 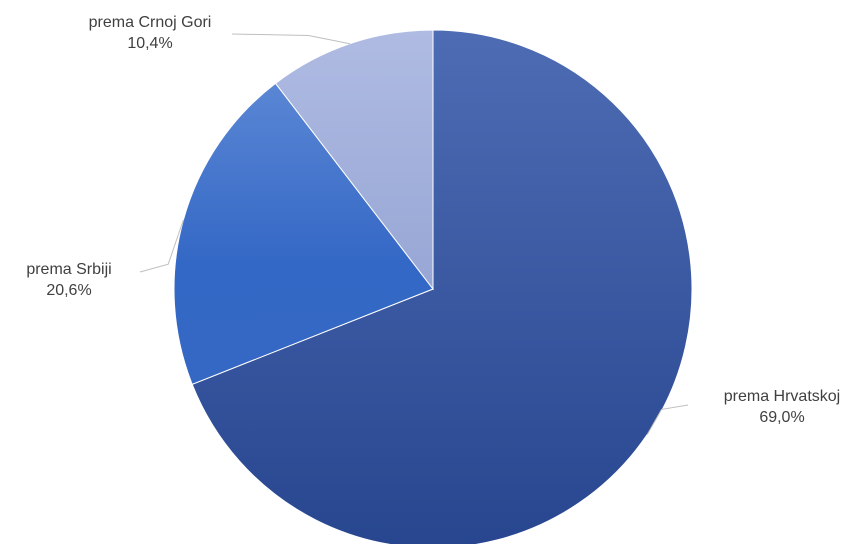 What do you see at coordinates (69, 290) in the screenshot?
I see `slice-value-prema-srbiji: 20,6%` at bounding box center [69, 290].